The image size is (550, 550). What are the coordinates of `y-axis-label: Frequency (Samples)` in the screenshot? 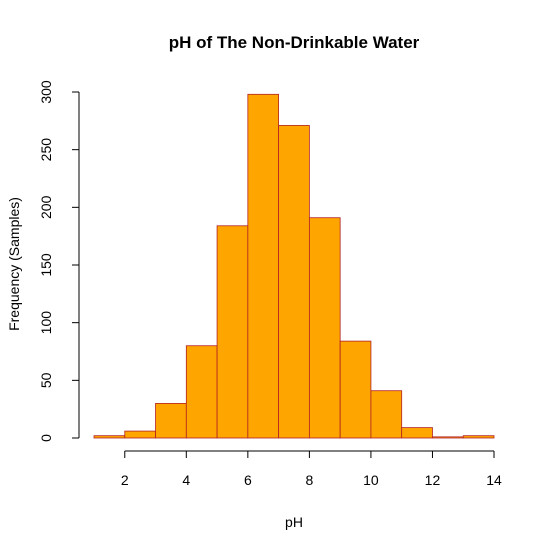 It's located at (14, 264).